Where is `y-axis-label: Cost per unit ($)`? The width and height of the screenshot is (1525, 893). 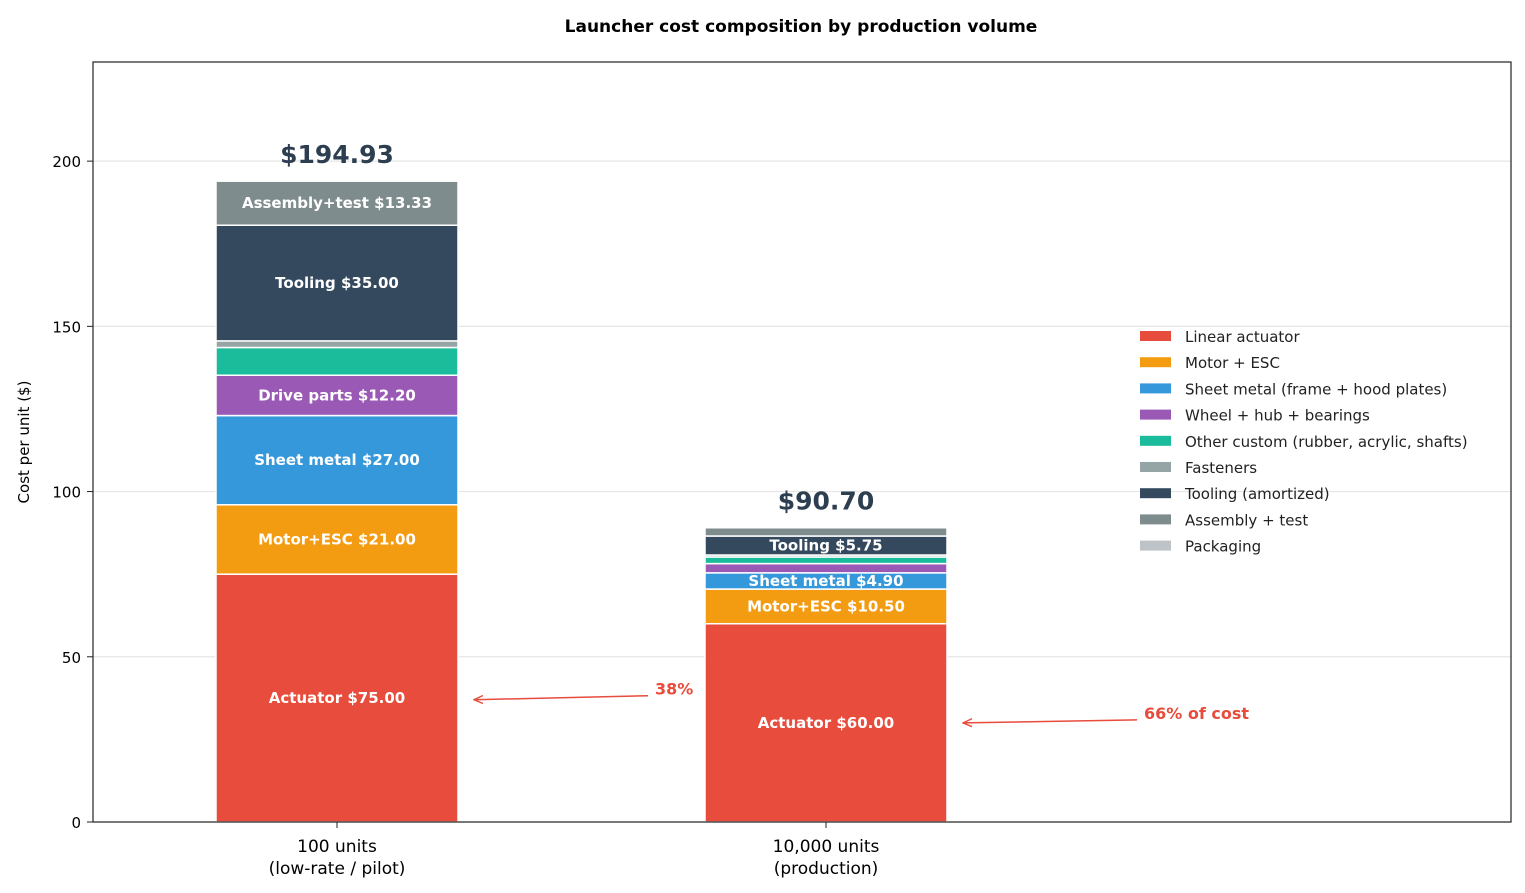 y-axis-label: Cost per unit ($) is located at coordinates (24, 442).